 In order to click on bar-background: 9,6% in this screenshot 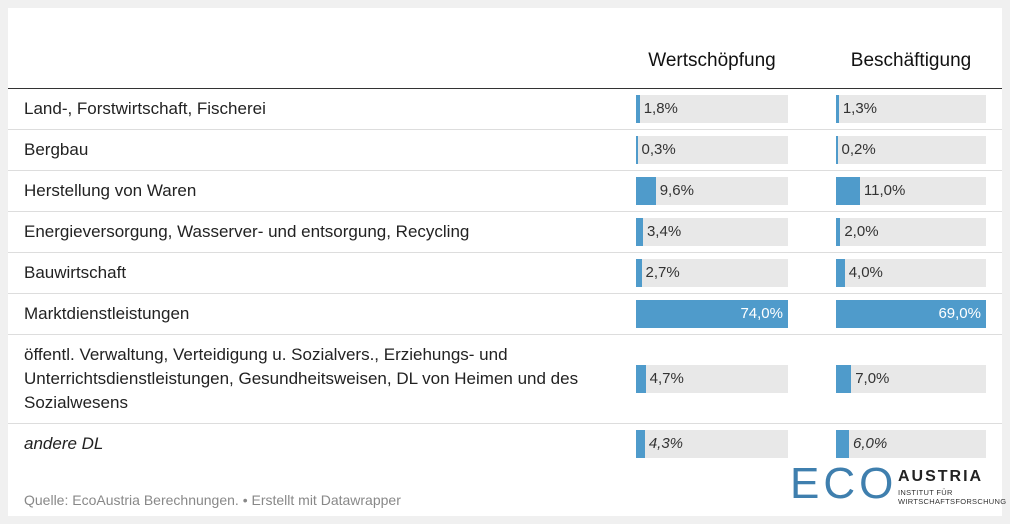, I will do `click(712, 191)`.